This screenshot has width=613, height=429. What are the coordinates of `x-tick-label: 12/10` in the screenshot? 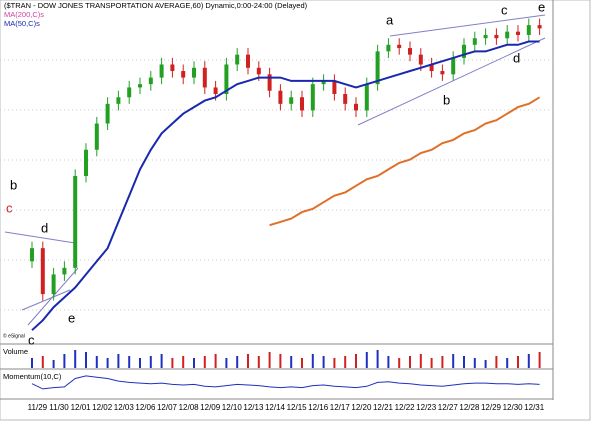 It's located at (232, 407).